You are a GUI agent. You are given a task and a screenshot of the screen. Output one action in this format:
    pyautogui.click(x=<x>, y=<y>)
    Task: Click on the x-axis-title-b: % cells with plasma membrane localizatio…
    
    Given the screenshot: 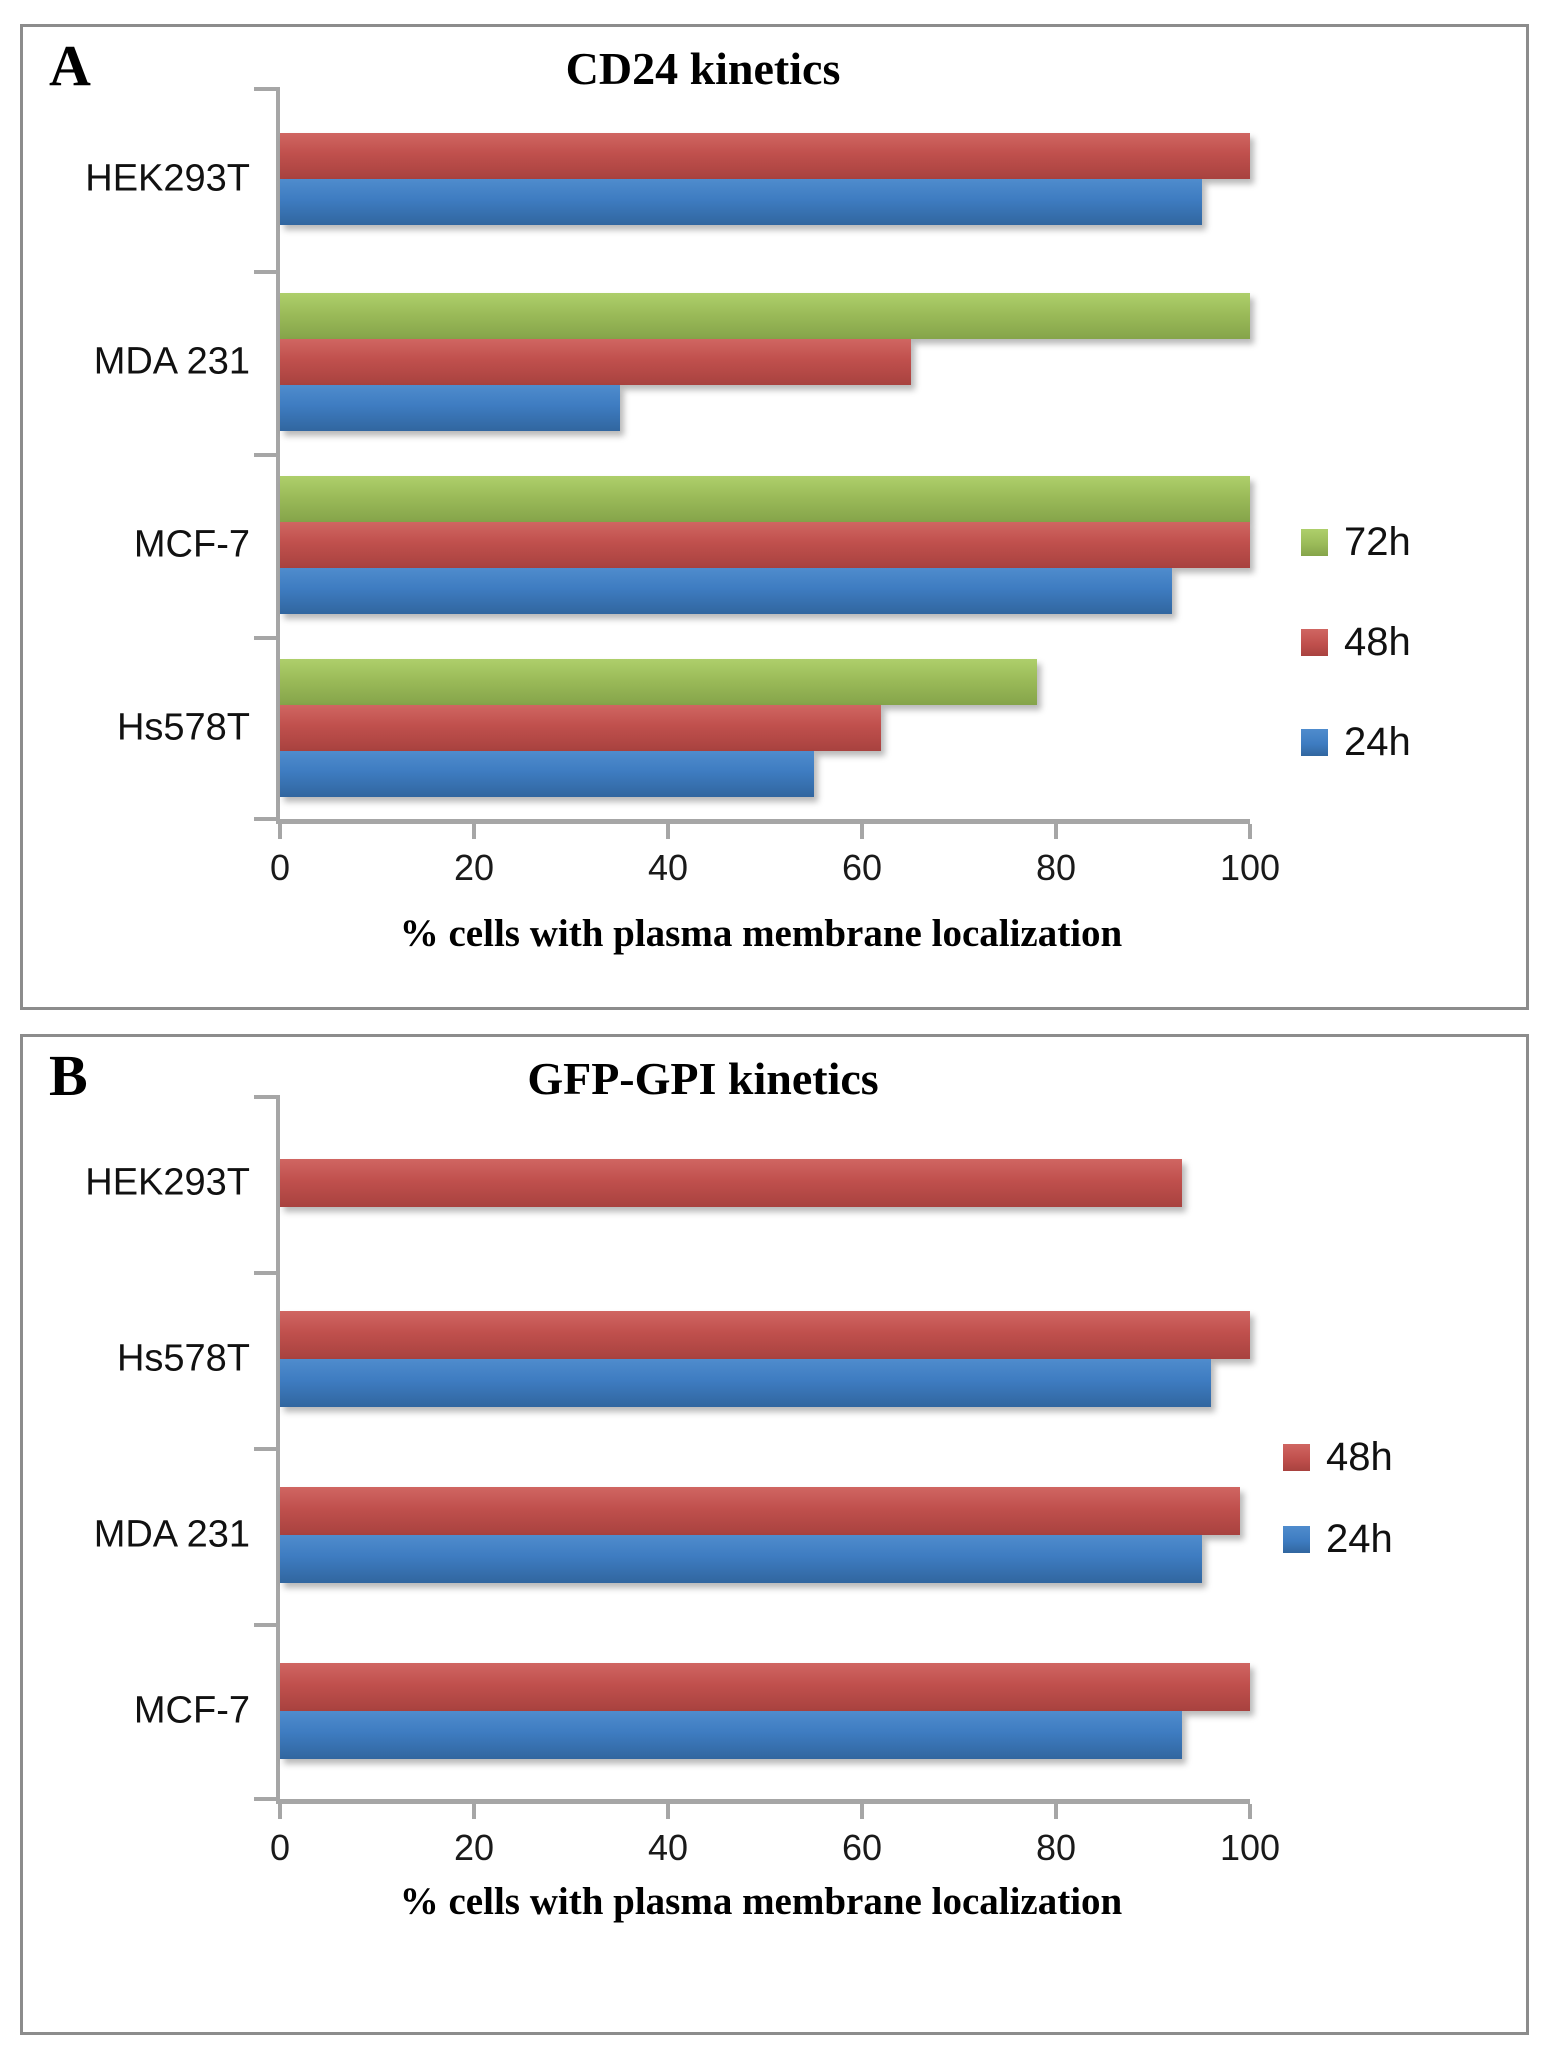 What is the action you would take?
    pyautogui.click(x=761, y=1901)
    